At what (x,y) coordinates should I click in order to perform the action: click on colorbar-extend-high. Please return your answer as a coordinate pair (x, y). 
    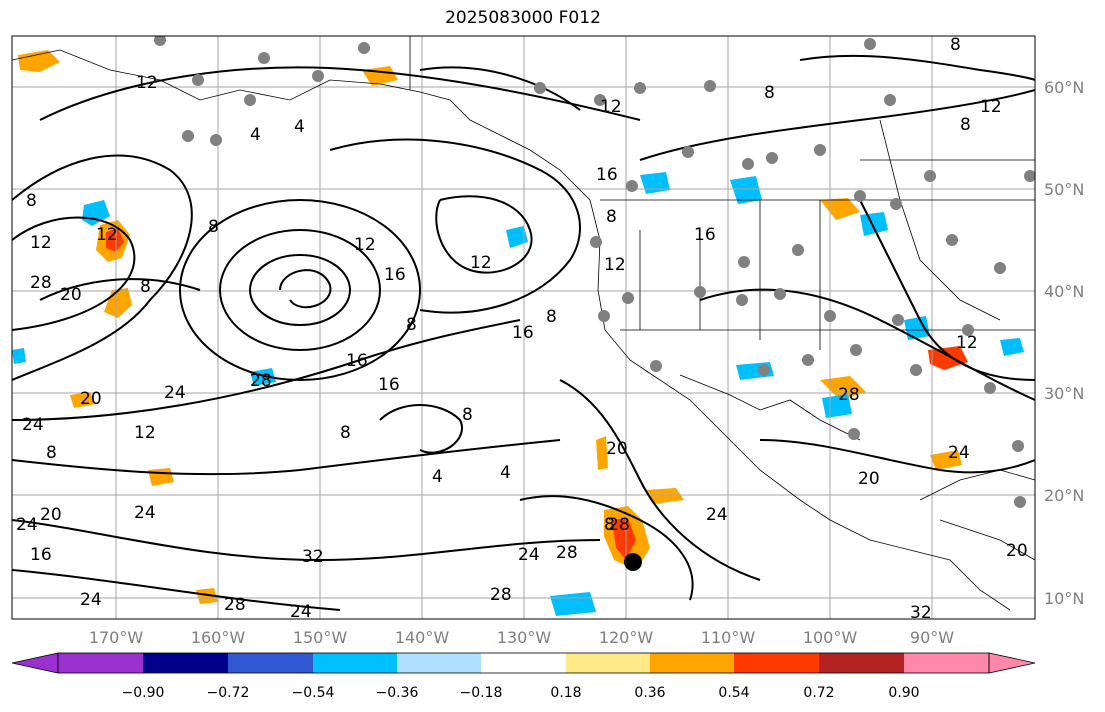
    Looking at the image, I should click on (1012, 663).